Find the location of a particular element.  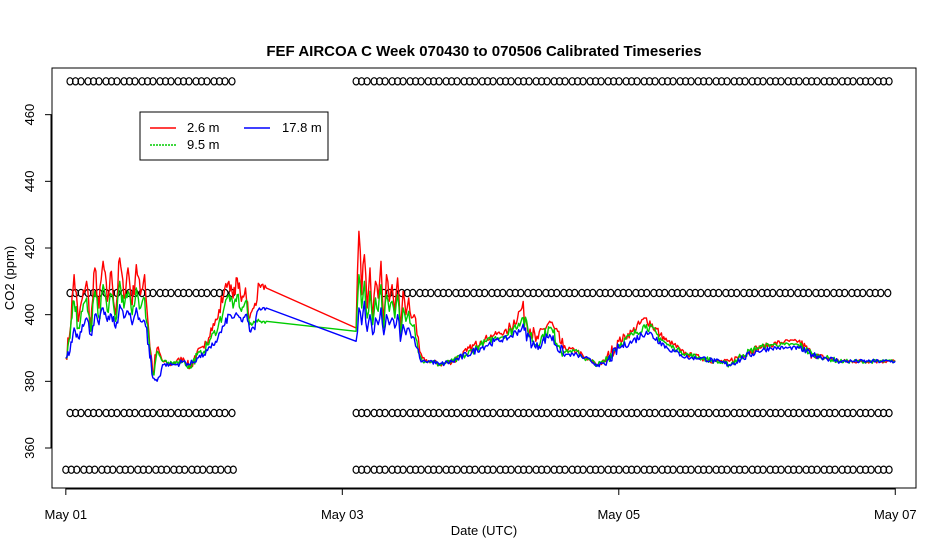

x-axis-label: Date (UTC) is located at coordinates (484, 530).